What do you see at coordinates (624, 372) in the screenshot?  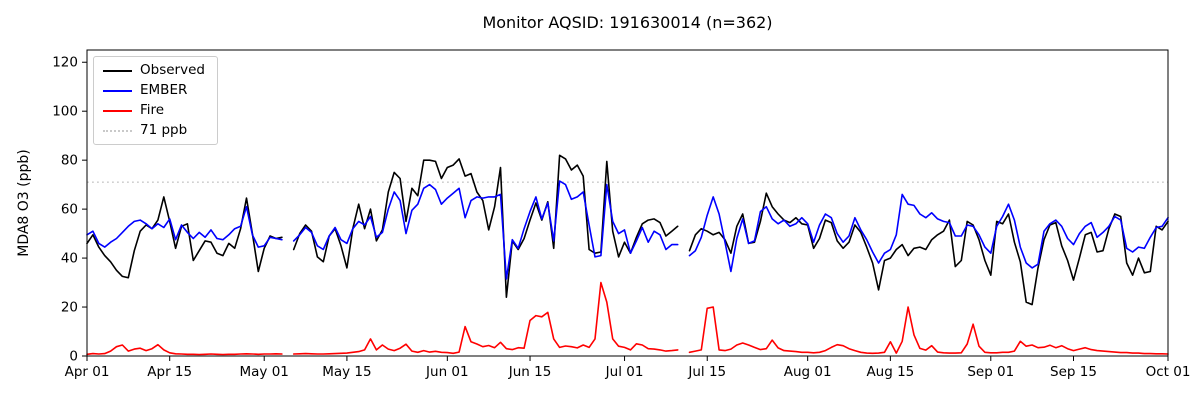 I see `x-tick-label: Jul 01` at bounding box center [624, 372].